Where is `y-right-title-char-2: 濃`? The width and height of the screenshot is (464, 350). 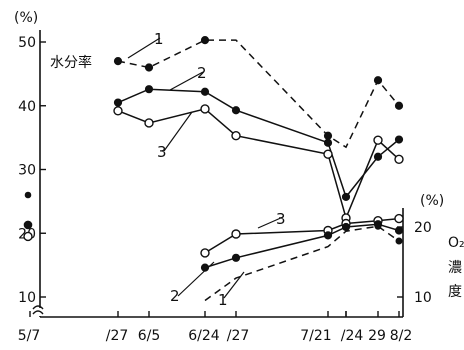 y-right-title-char-2: 濃 is located at coordinates (455, 268).